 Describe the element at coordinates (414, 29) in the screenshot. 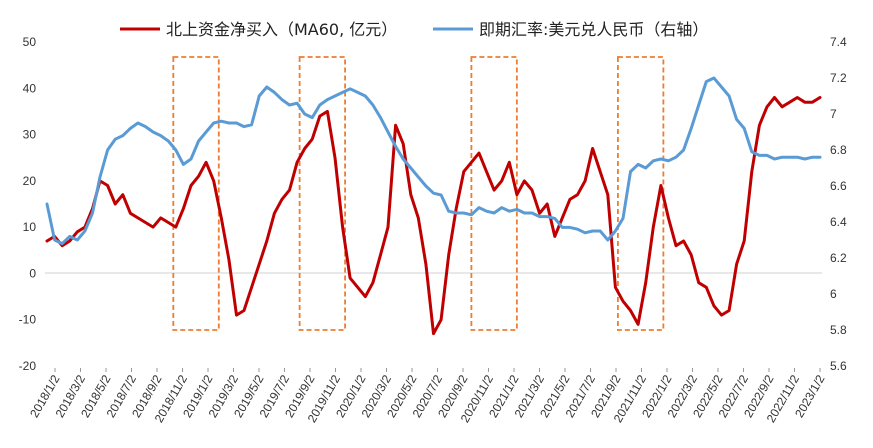

I see `legend: 北上资金净买入（MA60, 亿元） 即期汇率:美元兑人民币（右轴）` at that location.